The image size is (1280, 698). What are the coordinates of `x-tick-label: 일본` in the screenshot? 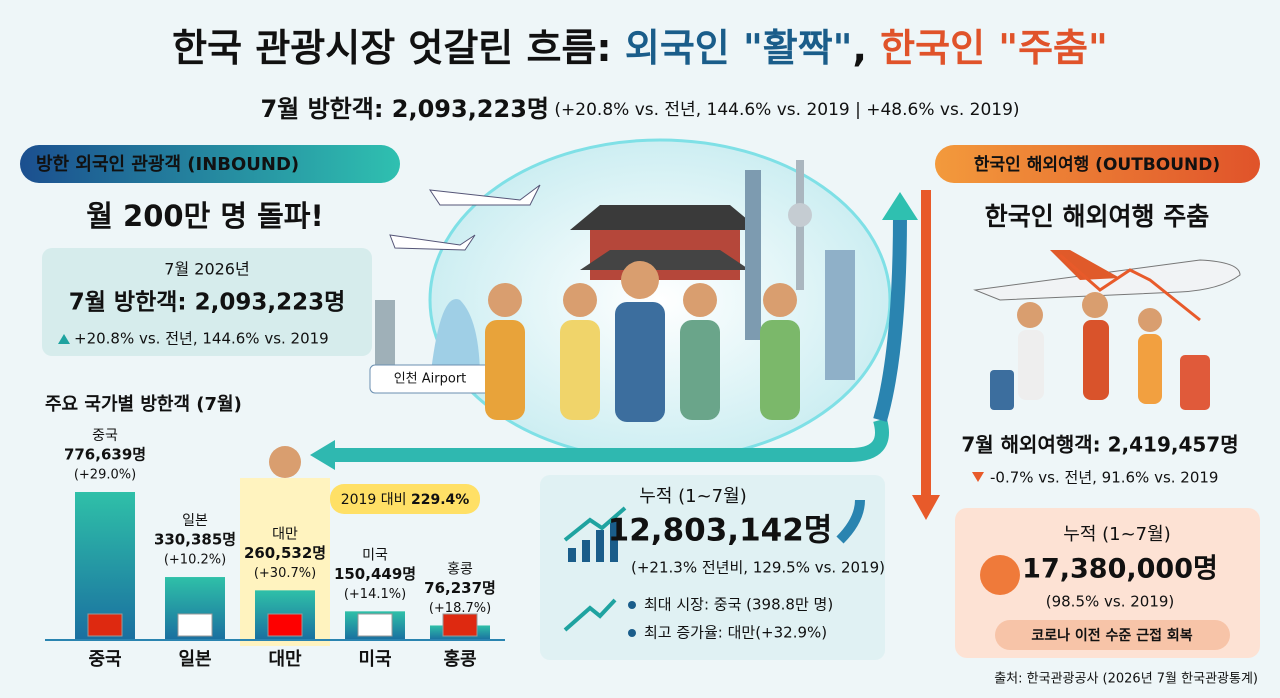 It's located at (194, 659).